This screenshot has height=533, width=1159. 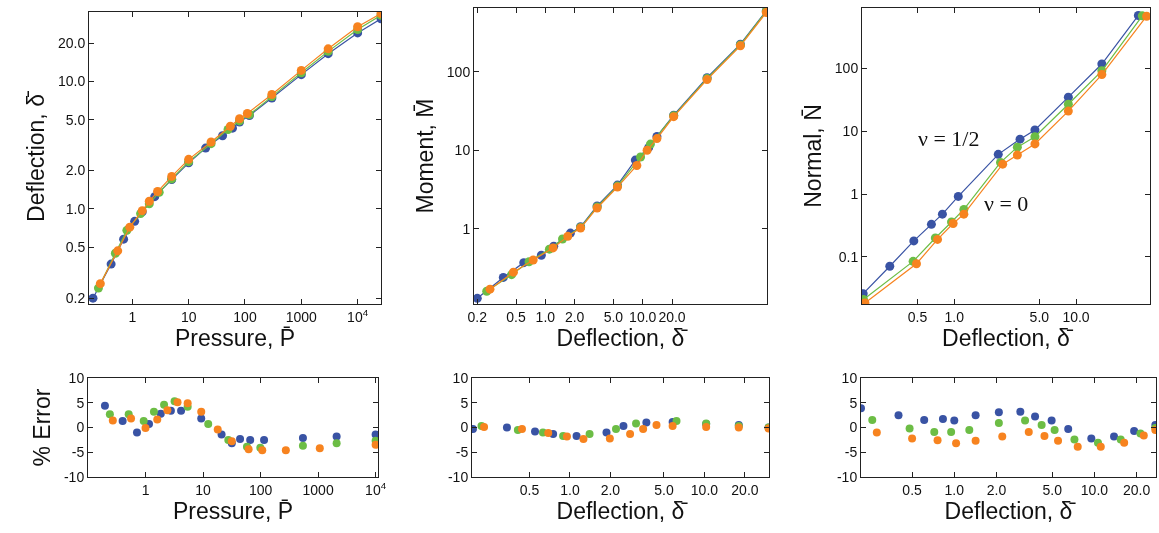 I want to click on y-tick-label: 0.1, so click(x=848, y=256).